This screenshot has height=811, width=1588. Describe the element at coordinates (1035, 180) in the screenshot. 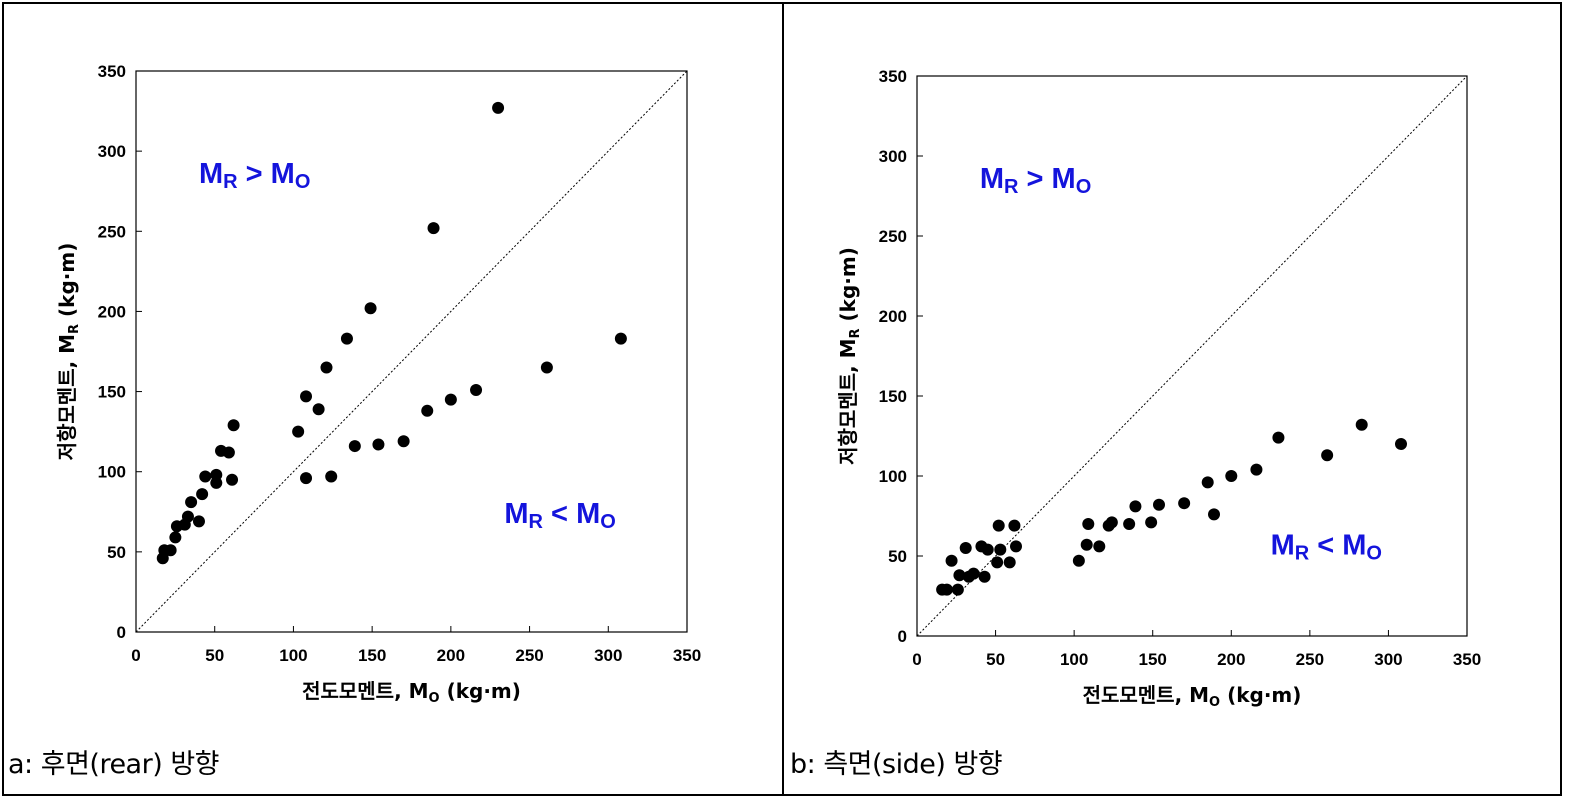

I see `region-label-above: MR > MO` at that location.